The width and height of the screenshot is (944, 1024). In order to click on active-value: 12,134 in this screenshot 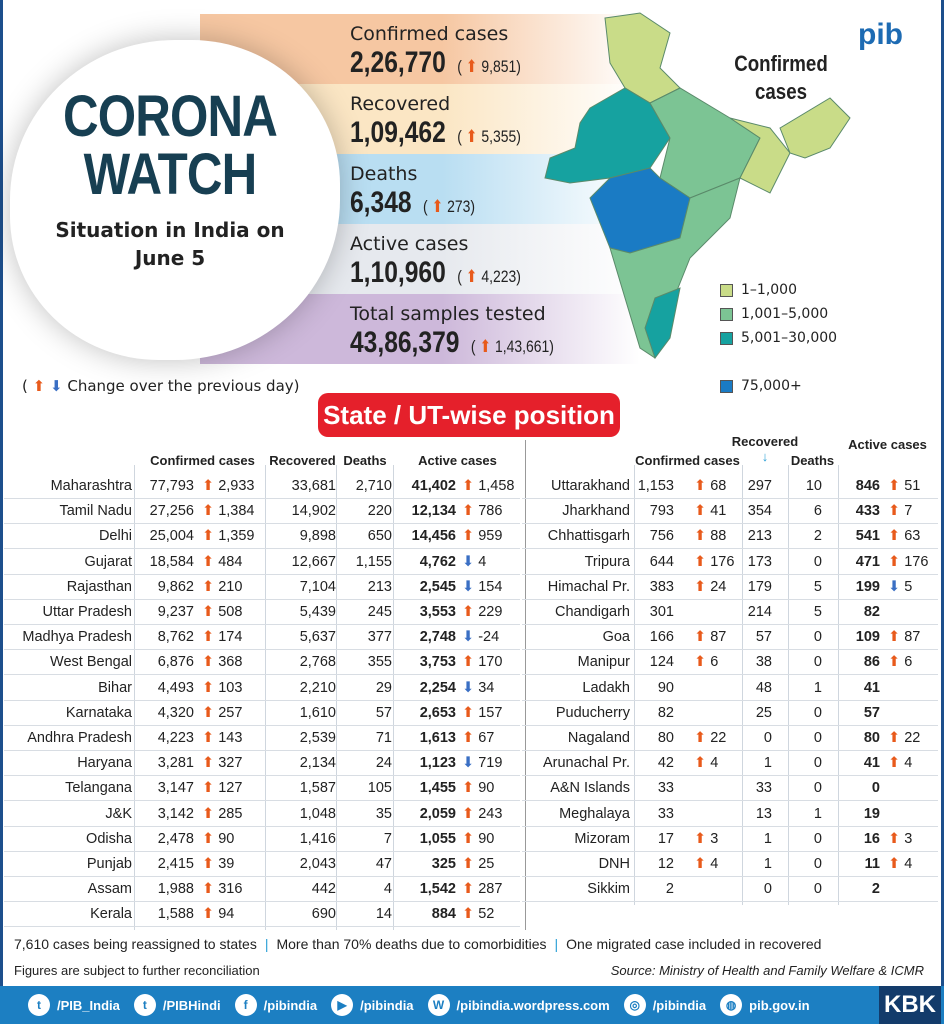, I will do `click(433, 511)`.